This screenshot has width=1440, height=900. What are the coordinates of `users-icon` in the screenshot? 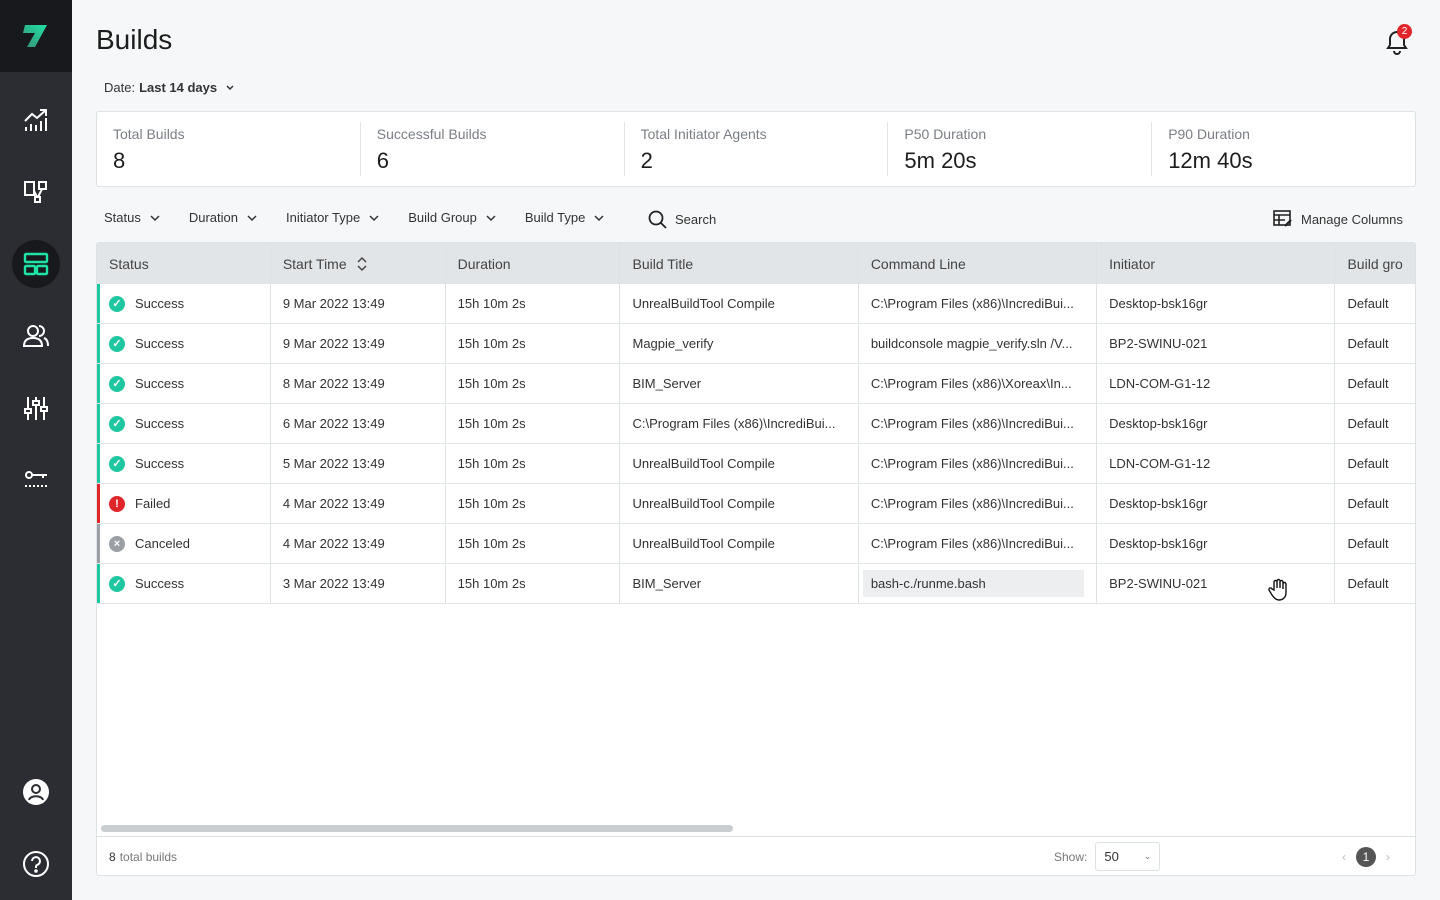 It's located at (35, 336).